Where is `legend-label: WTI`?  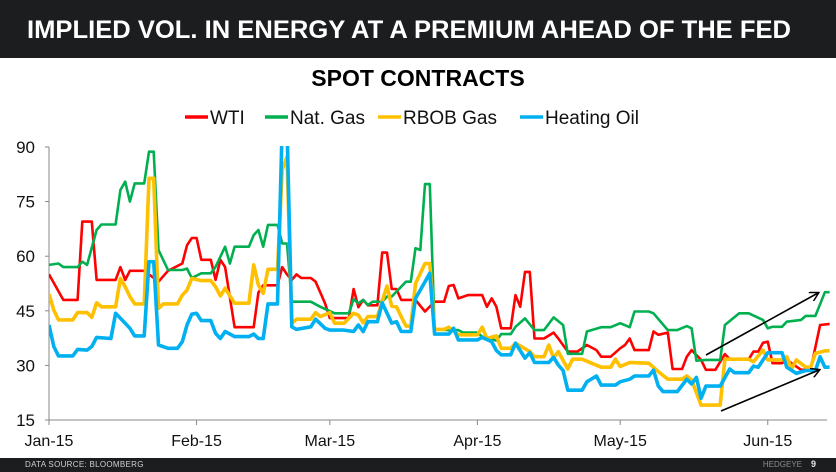
legend-label: WTI is located at coordinates (227, 118).